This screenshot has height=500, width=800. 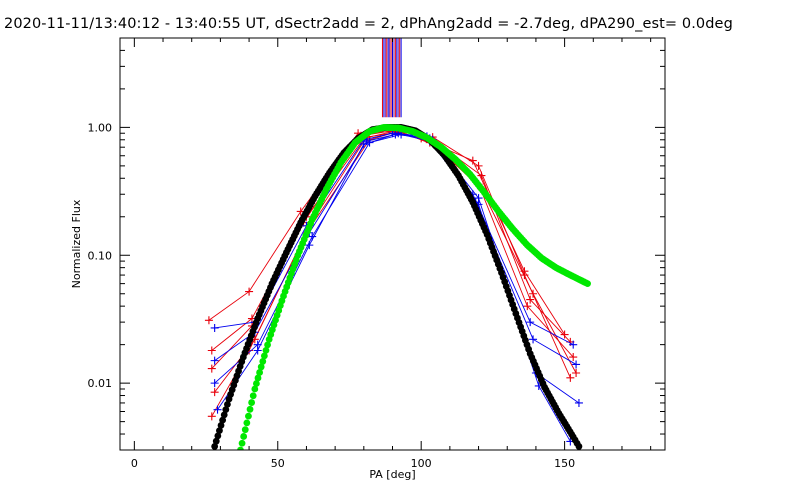 What do you see at coordinates (100, 255) in the screenshot?
I see `y-tick-label: 0.10` at bounding box center [100, 255].